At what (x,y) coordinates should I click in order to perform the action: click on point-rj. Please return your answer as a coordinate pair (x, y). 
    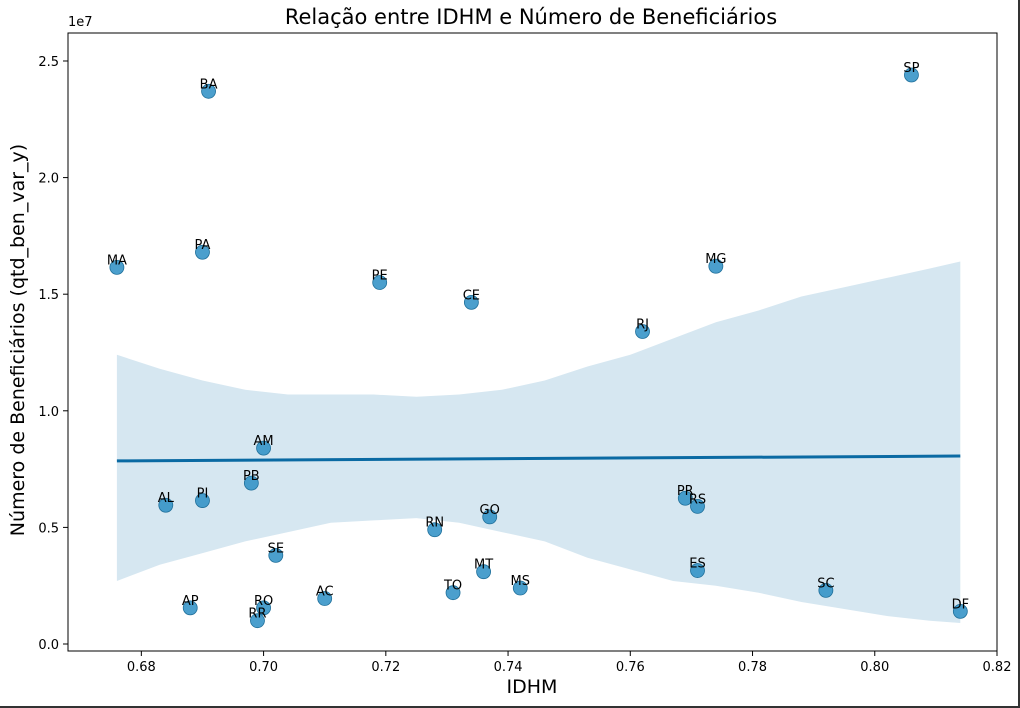
    Looking at the image, I should click on (642, 331).